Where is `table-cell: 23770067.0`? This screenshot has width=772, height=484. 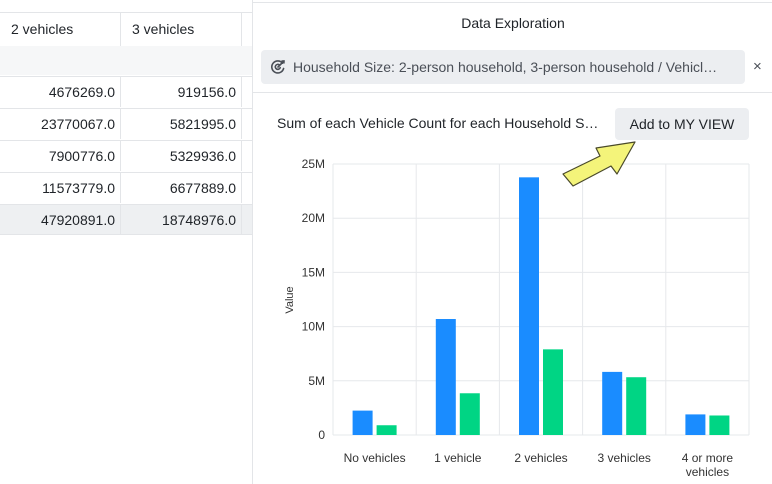
table-cell: 23770067.0 is located at coordinates (60, 124).